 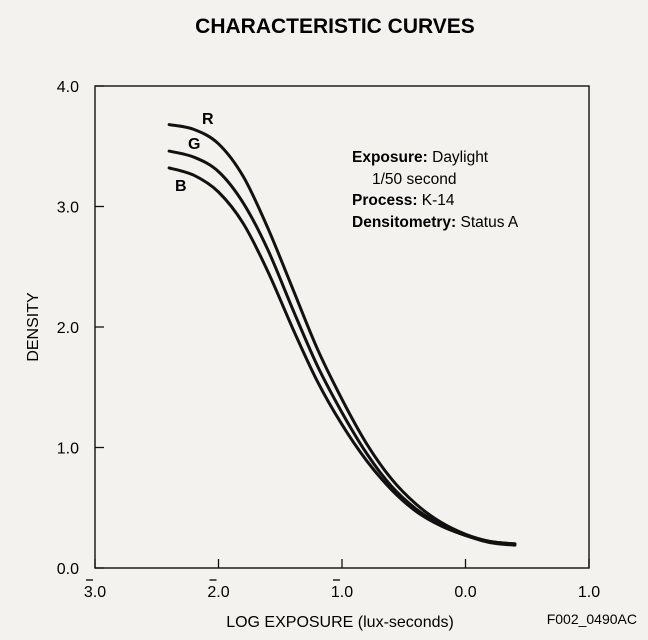 What do you see at coordinates (414, 179) in the screenshot?
I see `note-shutter: 1/50 second` at bounding box center [414, 179].